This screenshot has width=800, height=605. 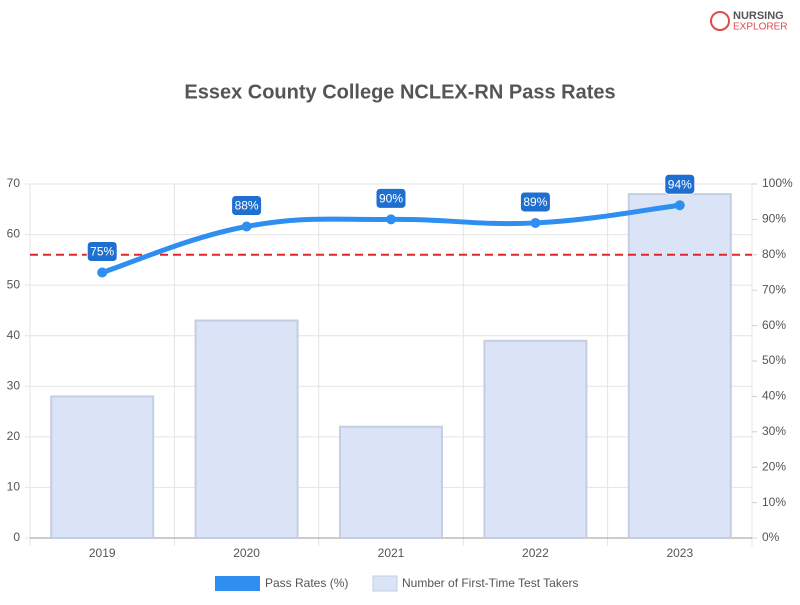 What do you see at coordinates (774, 466) in the screenshot?
I see `y2-tick-label: 20%` at bounding box center [774, 466].